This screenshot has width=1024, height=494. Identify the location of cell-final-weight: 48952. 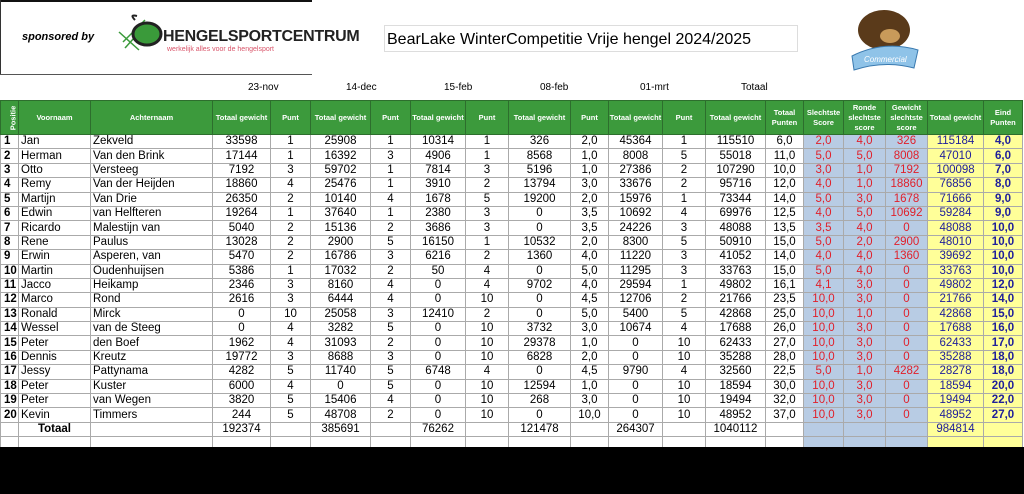
(955, 415).